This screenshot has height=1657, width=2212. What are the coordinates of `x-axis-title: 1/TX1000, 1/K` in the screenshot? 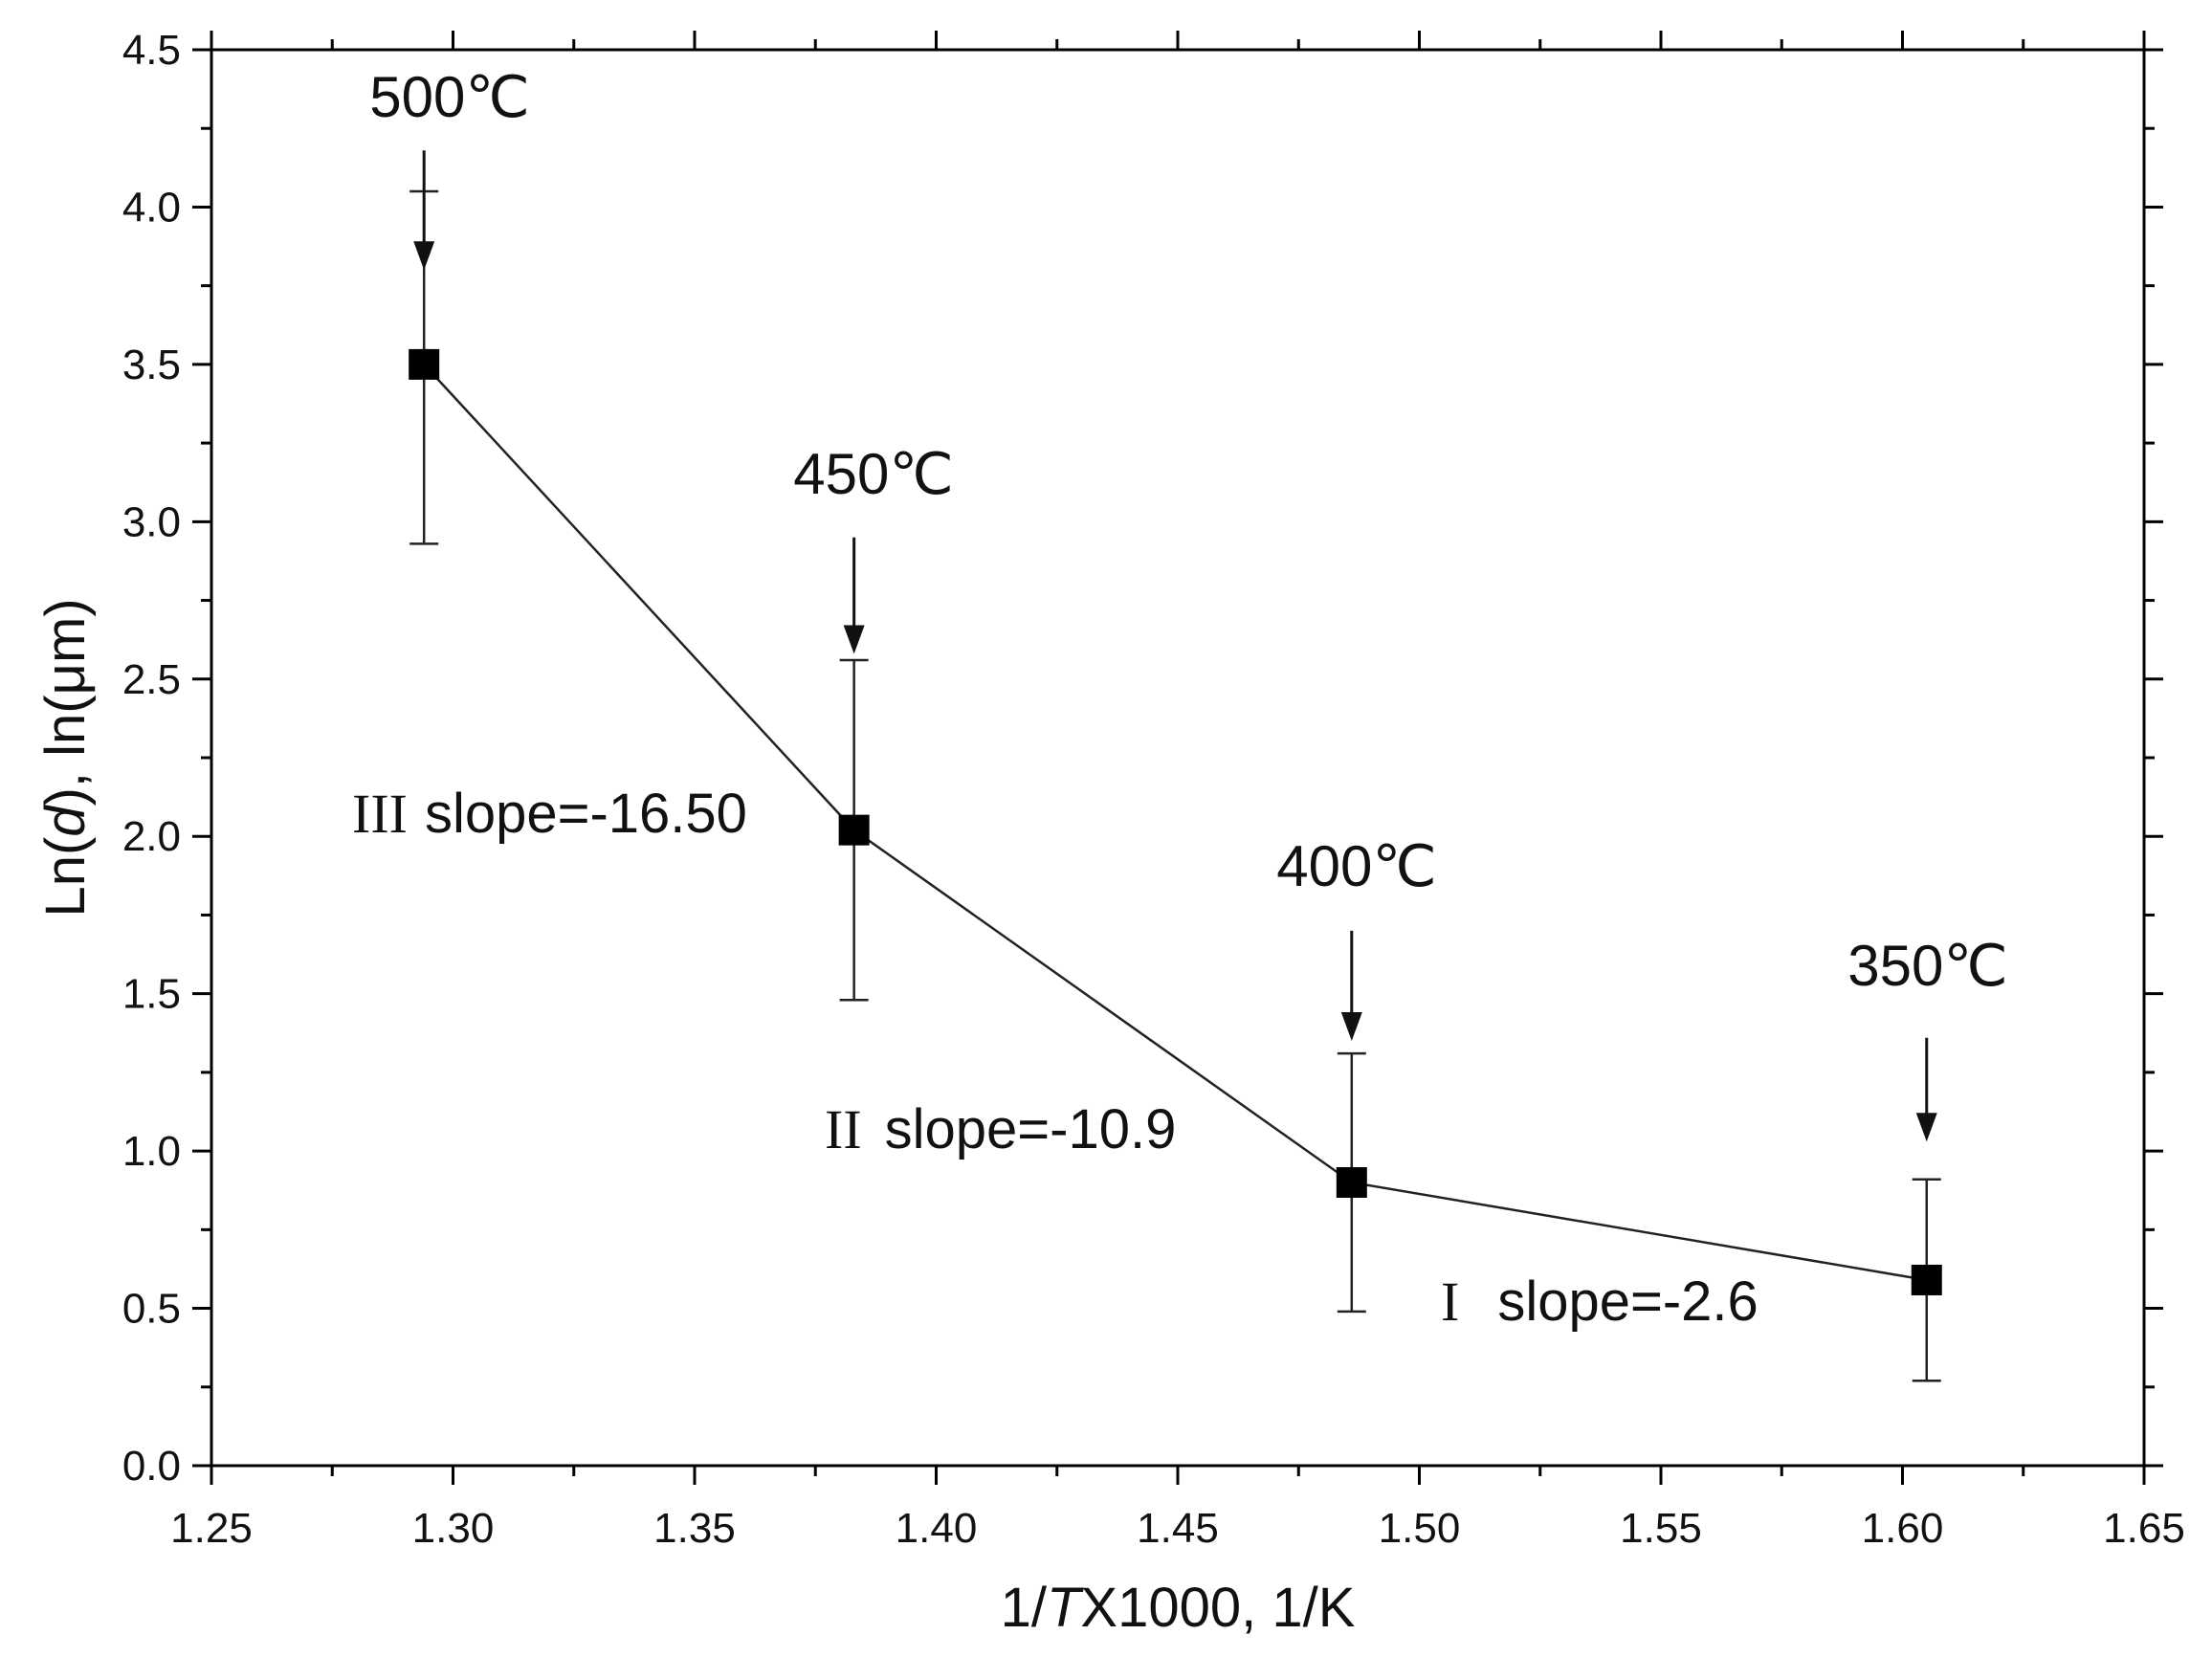 It's located at (1178, 1608).